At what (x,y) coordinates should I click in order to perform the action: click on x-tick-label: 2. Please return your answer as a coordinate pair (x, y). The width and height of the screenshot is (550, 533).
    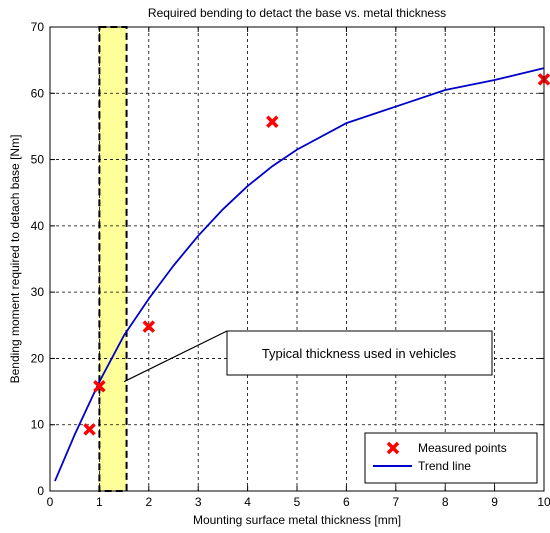
    Looking at the image, I should click on (148, 502).